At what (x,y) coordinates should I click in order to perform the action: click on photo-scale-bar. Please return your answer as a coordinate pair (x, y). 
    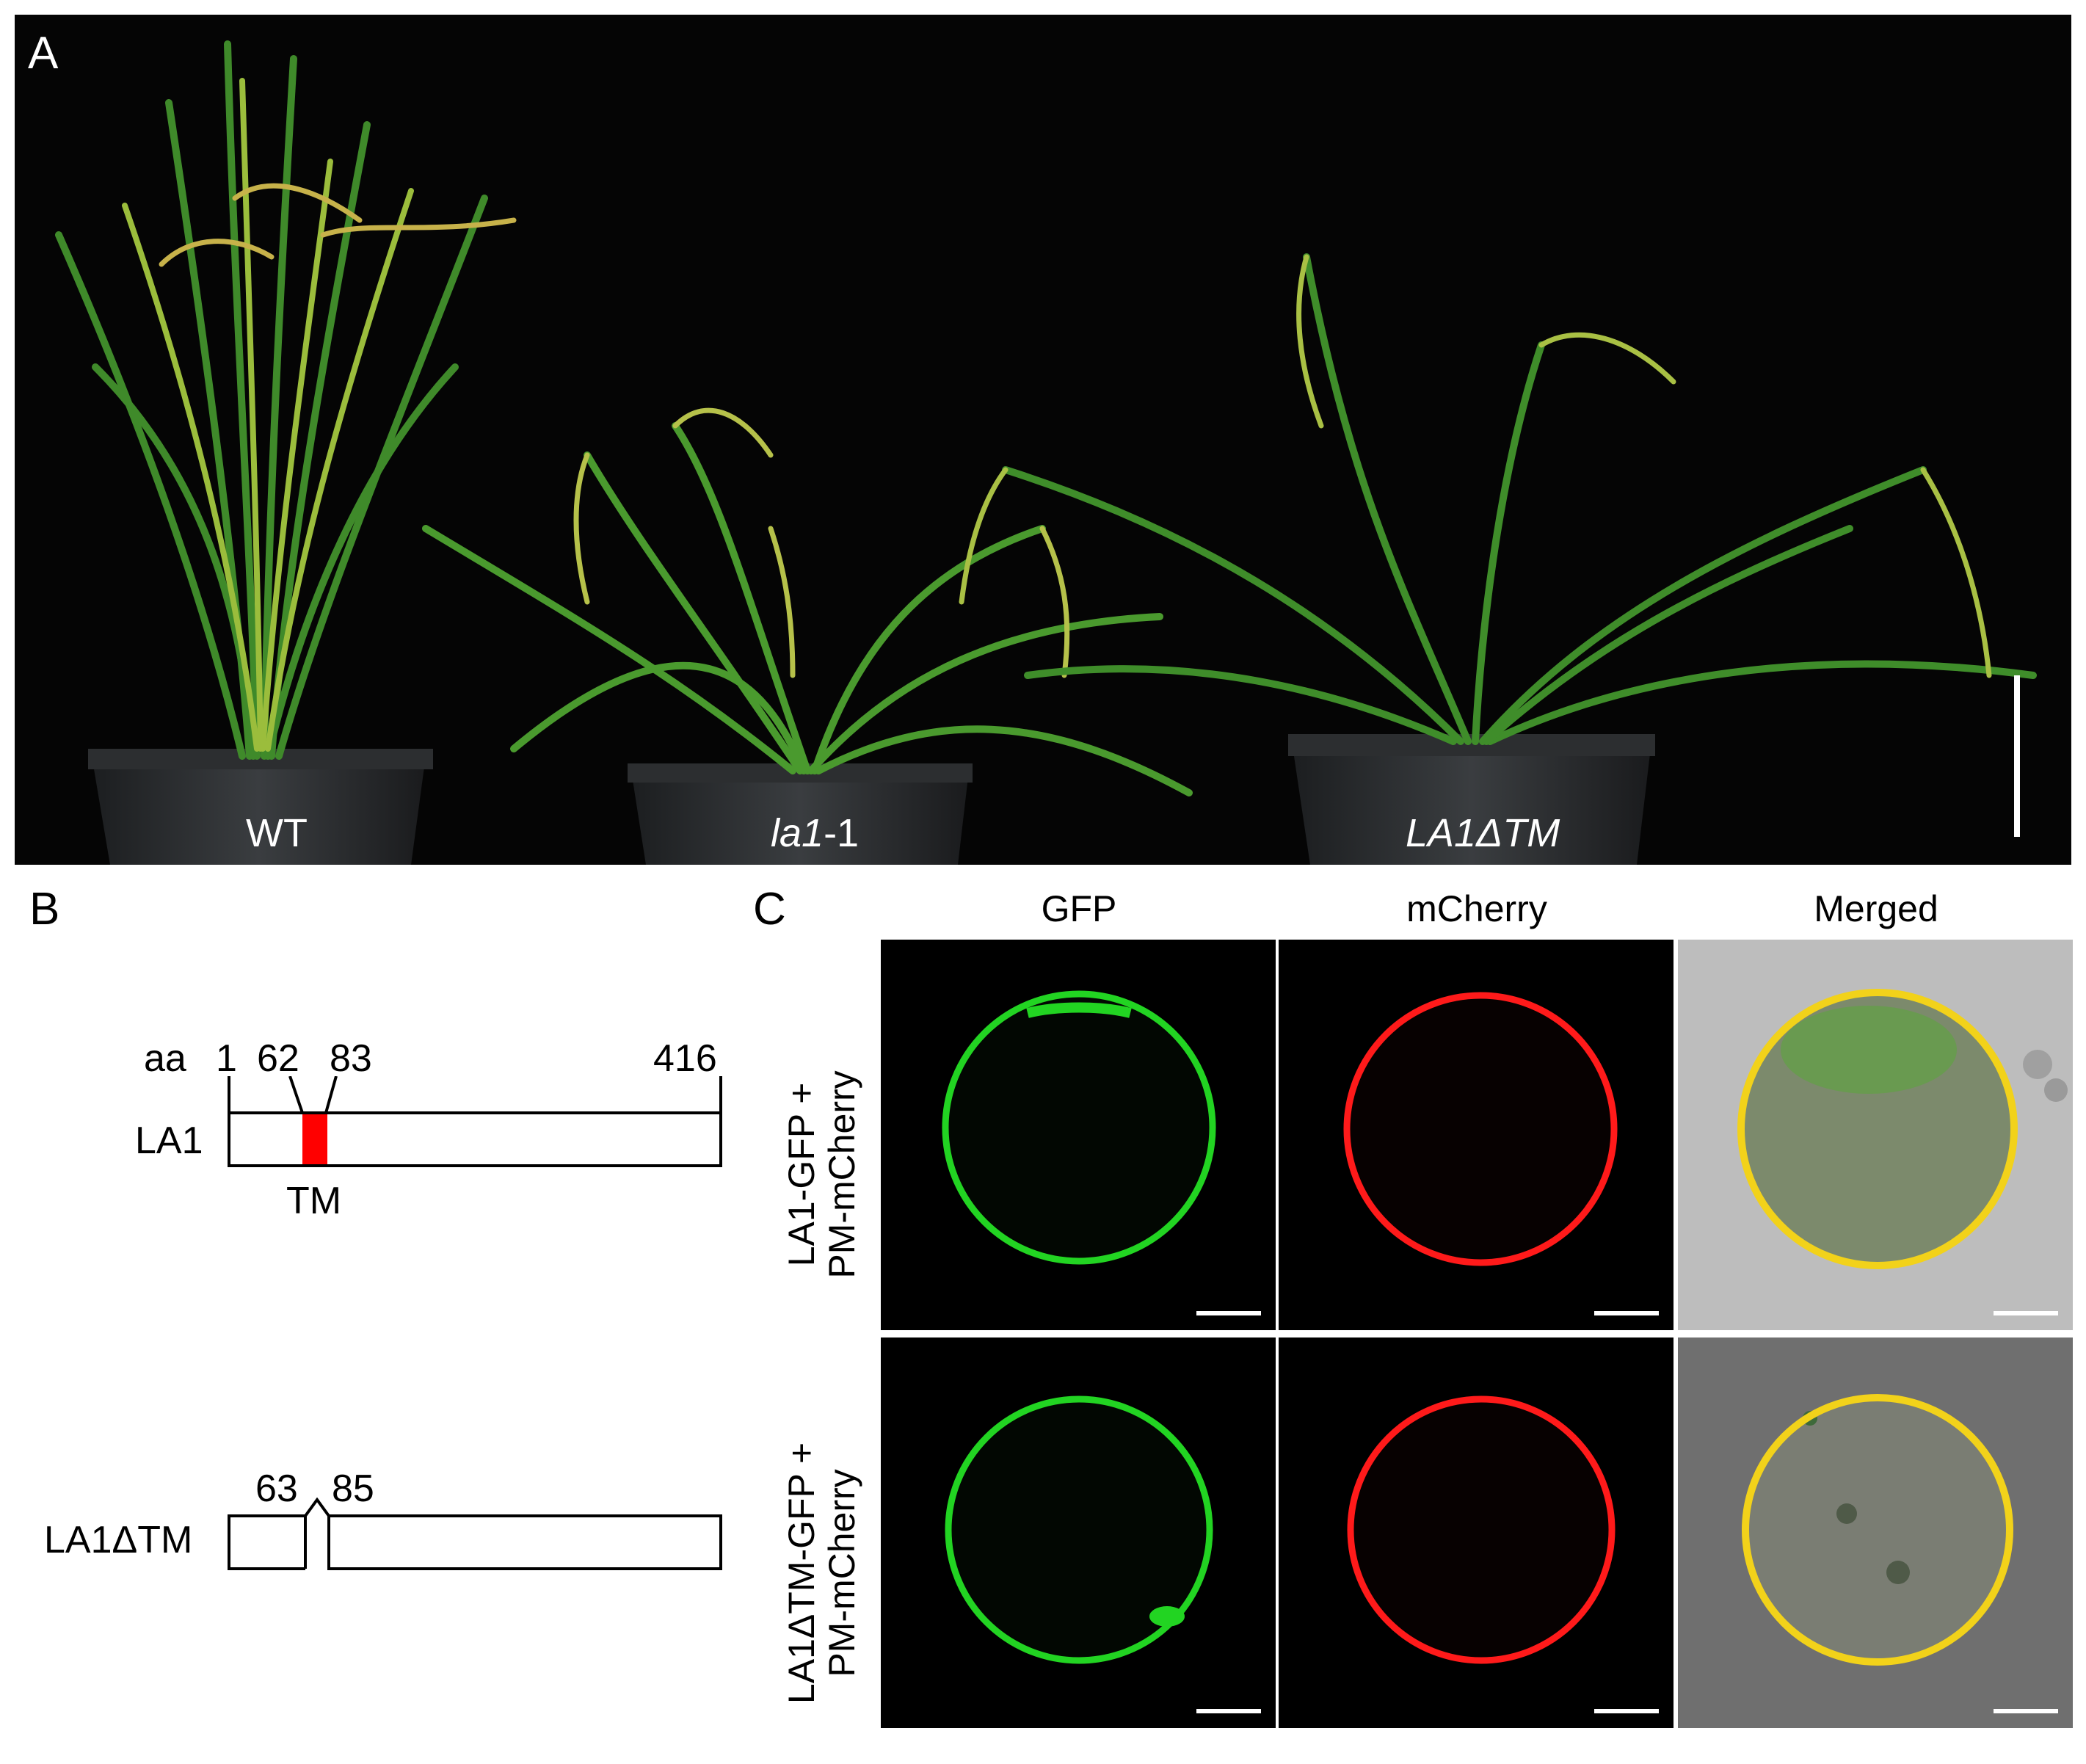
    Looking at the image, I should click on (2017, 756).